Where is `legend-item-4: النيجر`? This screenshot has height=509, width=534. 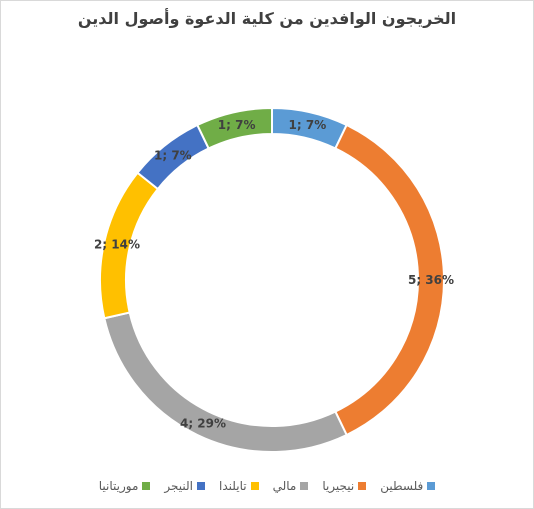 legend-item-4: النيجر is located at coordinates (184, 486).